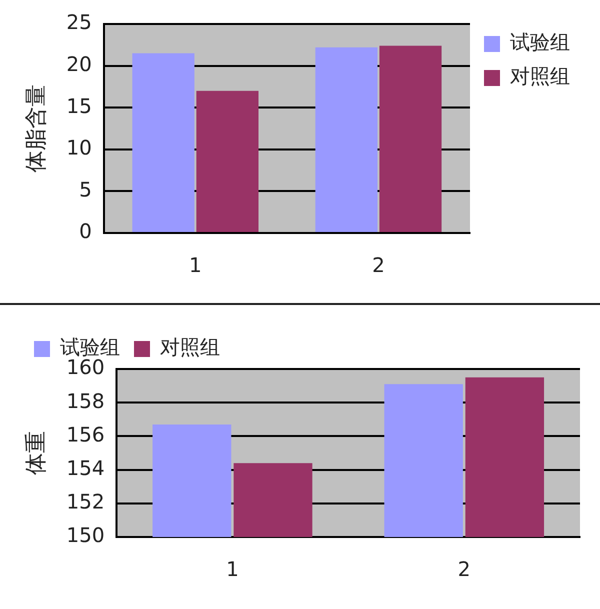  What do you see at coordinates (85, 535) in the screenshot?
I see `y-tick-label: 150` at bounding box center [85, 535].